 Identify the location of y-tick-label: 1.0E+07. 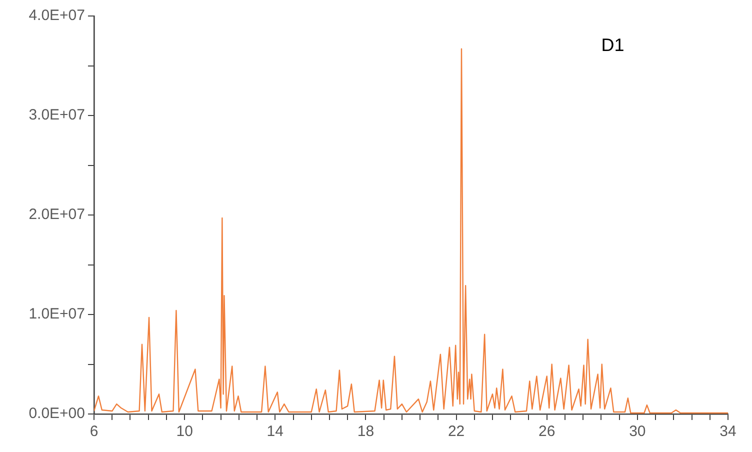
(56, 314).